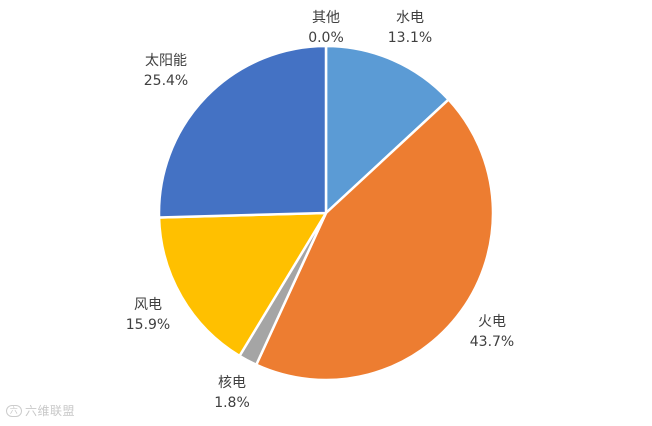 This screenshot has width=652, height=426. I want to click on slice-4-name-label: 太阳能, so click(166, 61).